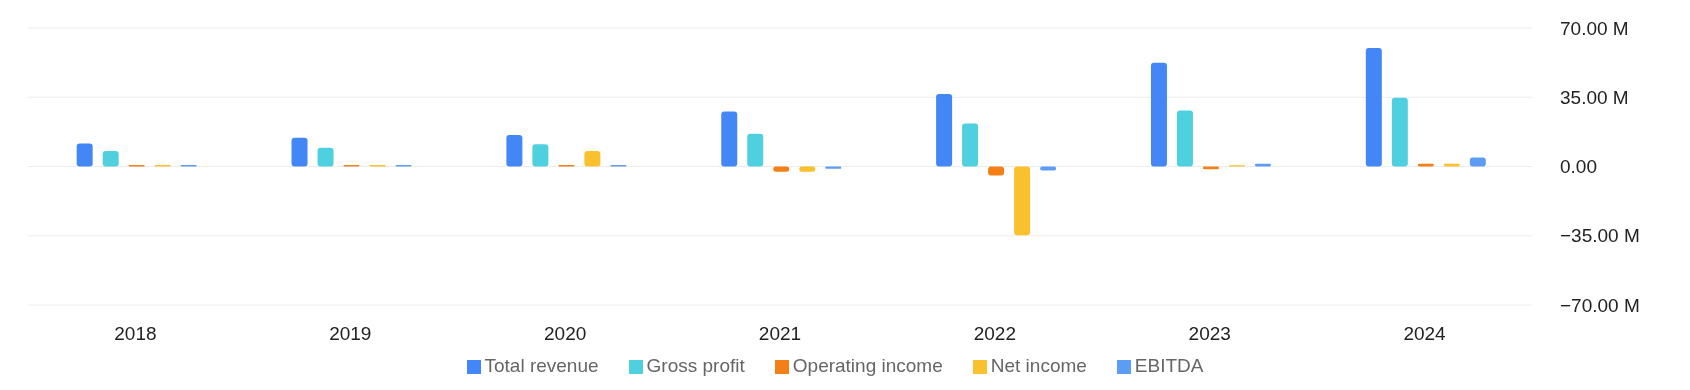 The image size is (1690, 390). What do you see at coordinates (1038, 365) in the screenshot?
I see `legend-label: Net income` at bounding box center [1038, 365].